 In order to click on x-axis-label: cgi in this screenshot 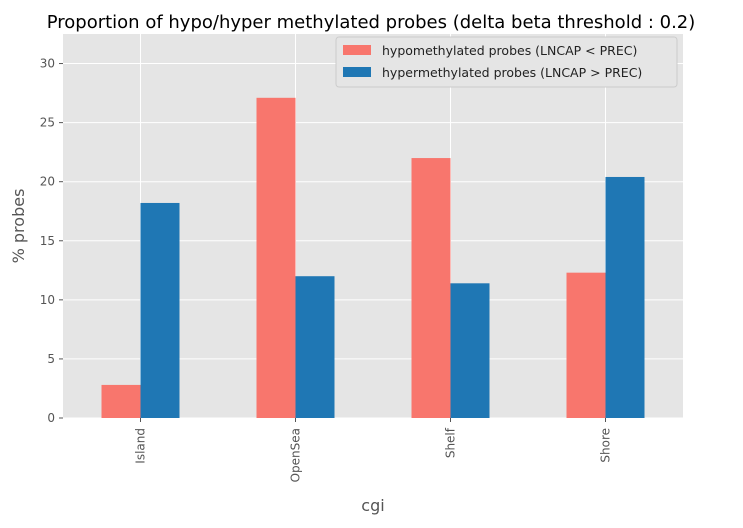, I will do `click(372, 505)`.